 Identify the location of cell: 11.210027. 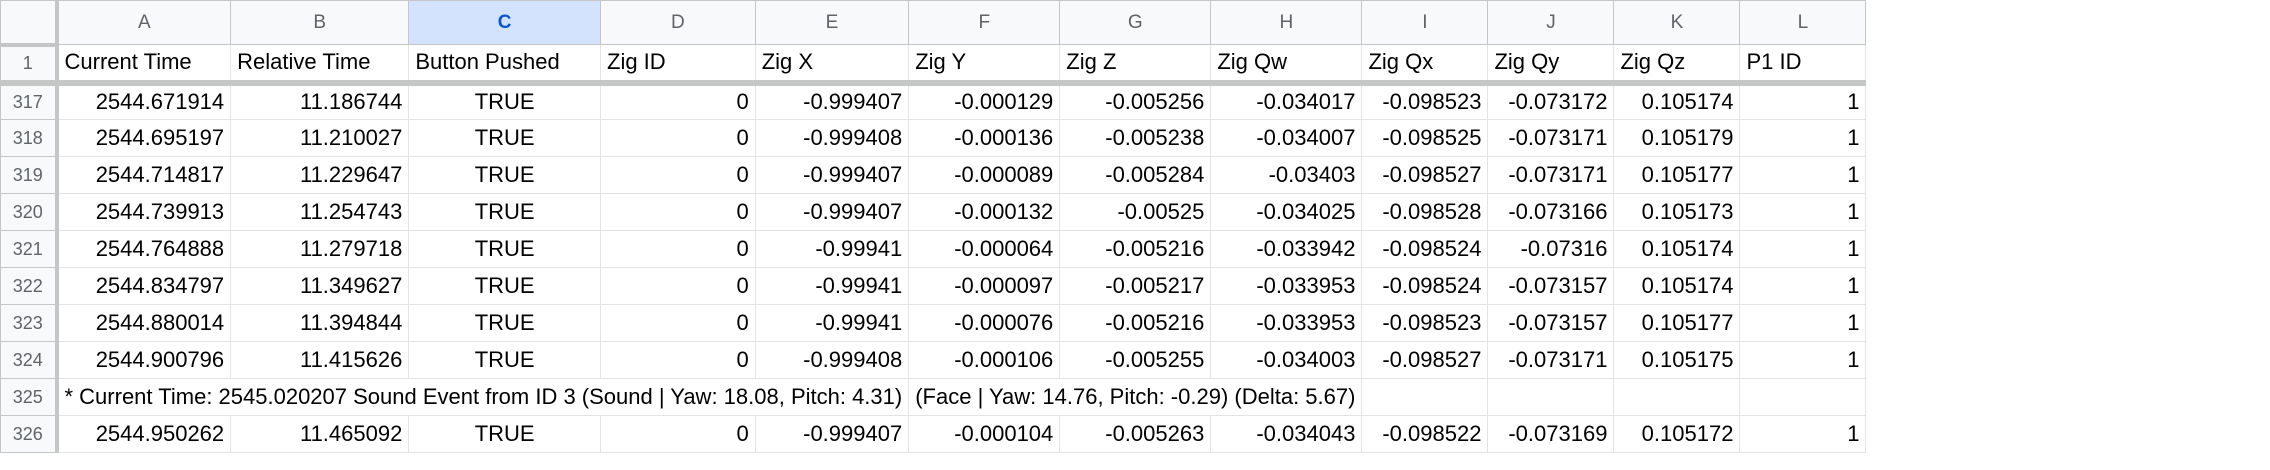
(320, 138).